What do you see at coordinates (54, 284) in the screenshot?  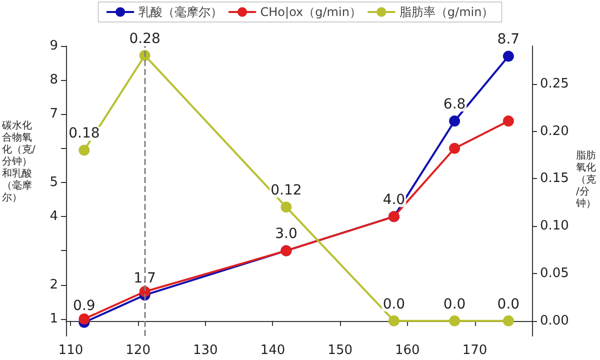 I see `y-tick-label: 2` at bounding box center [54, 284].